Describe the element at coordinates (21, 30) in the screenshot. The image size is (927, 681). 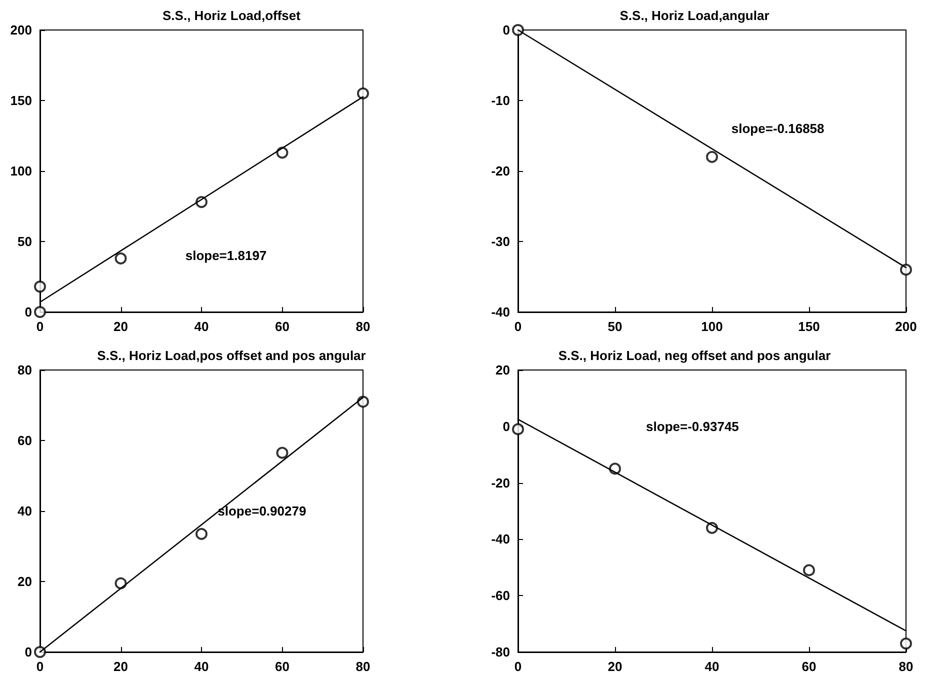
I see `y-tick-label: 200` at that location.